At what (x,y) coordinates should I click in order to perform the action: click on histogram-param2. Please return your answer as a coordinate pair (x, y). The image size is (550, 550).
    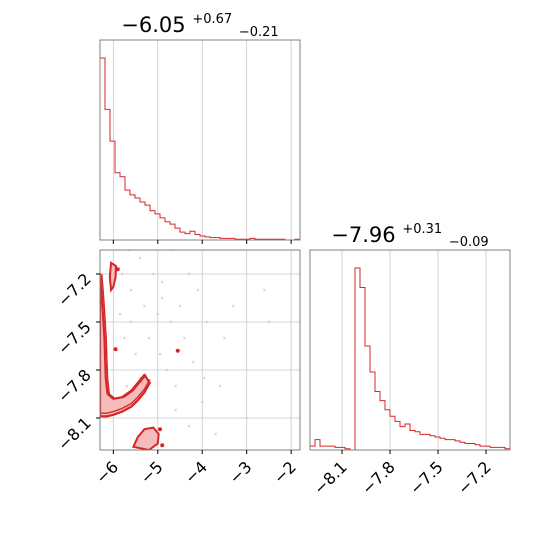
    Looking at the image, I should click on (410, 358).